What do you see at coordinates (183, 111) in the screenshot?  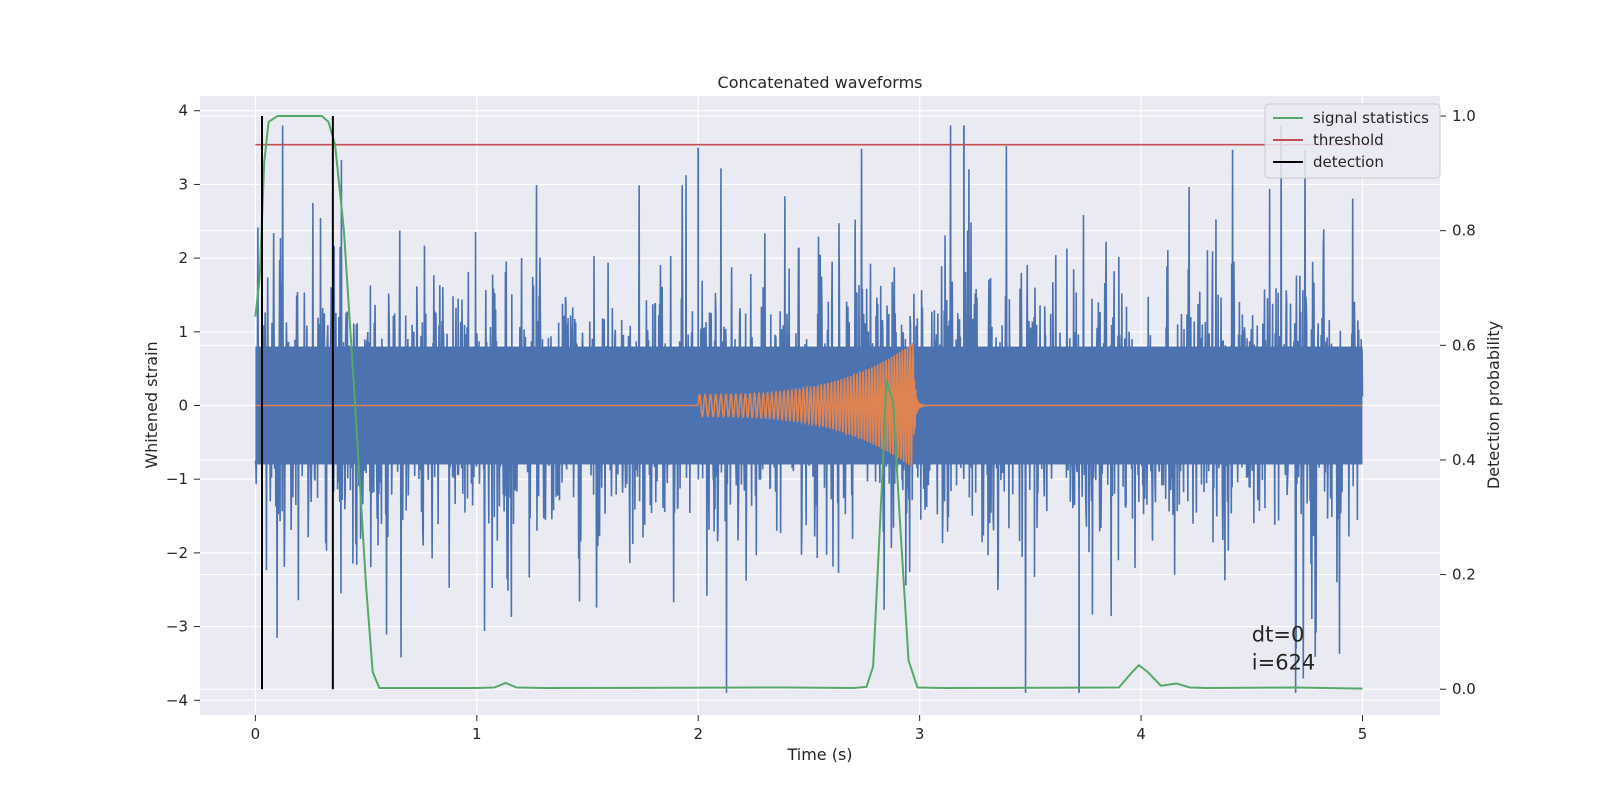 I see `y-tick-label-8: 4` at bounding box center [183, 111].